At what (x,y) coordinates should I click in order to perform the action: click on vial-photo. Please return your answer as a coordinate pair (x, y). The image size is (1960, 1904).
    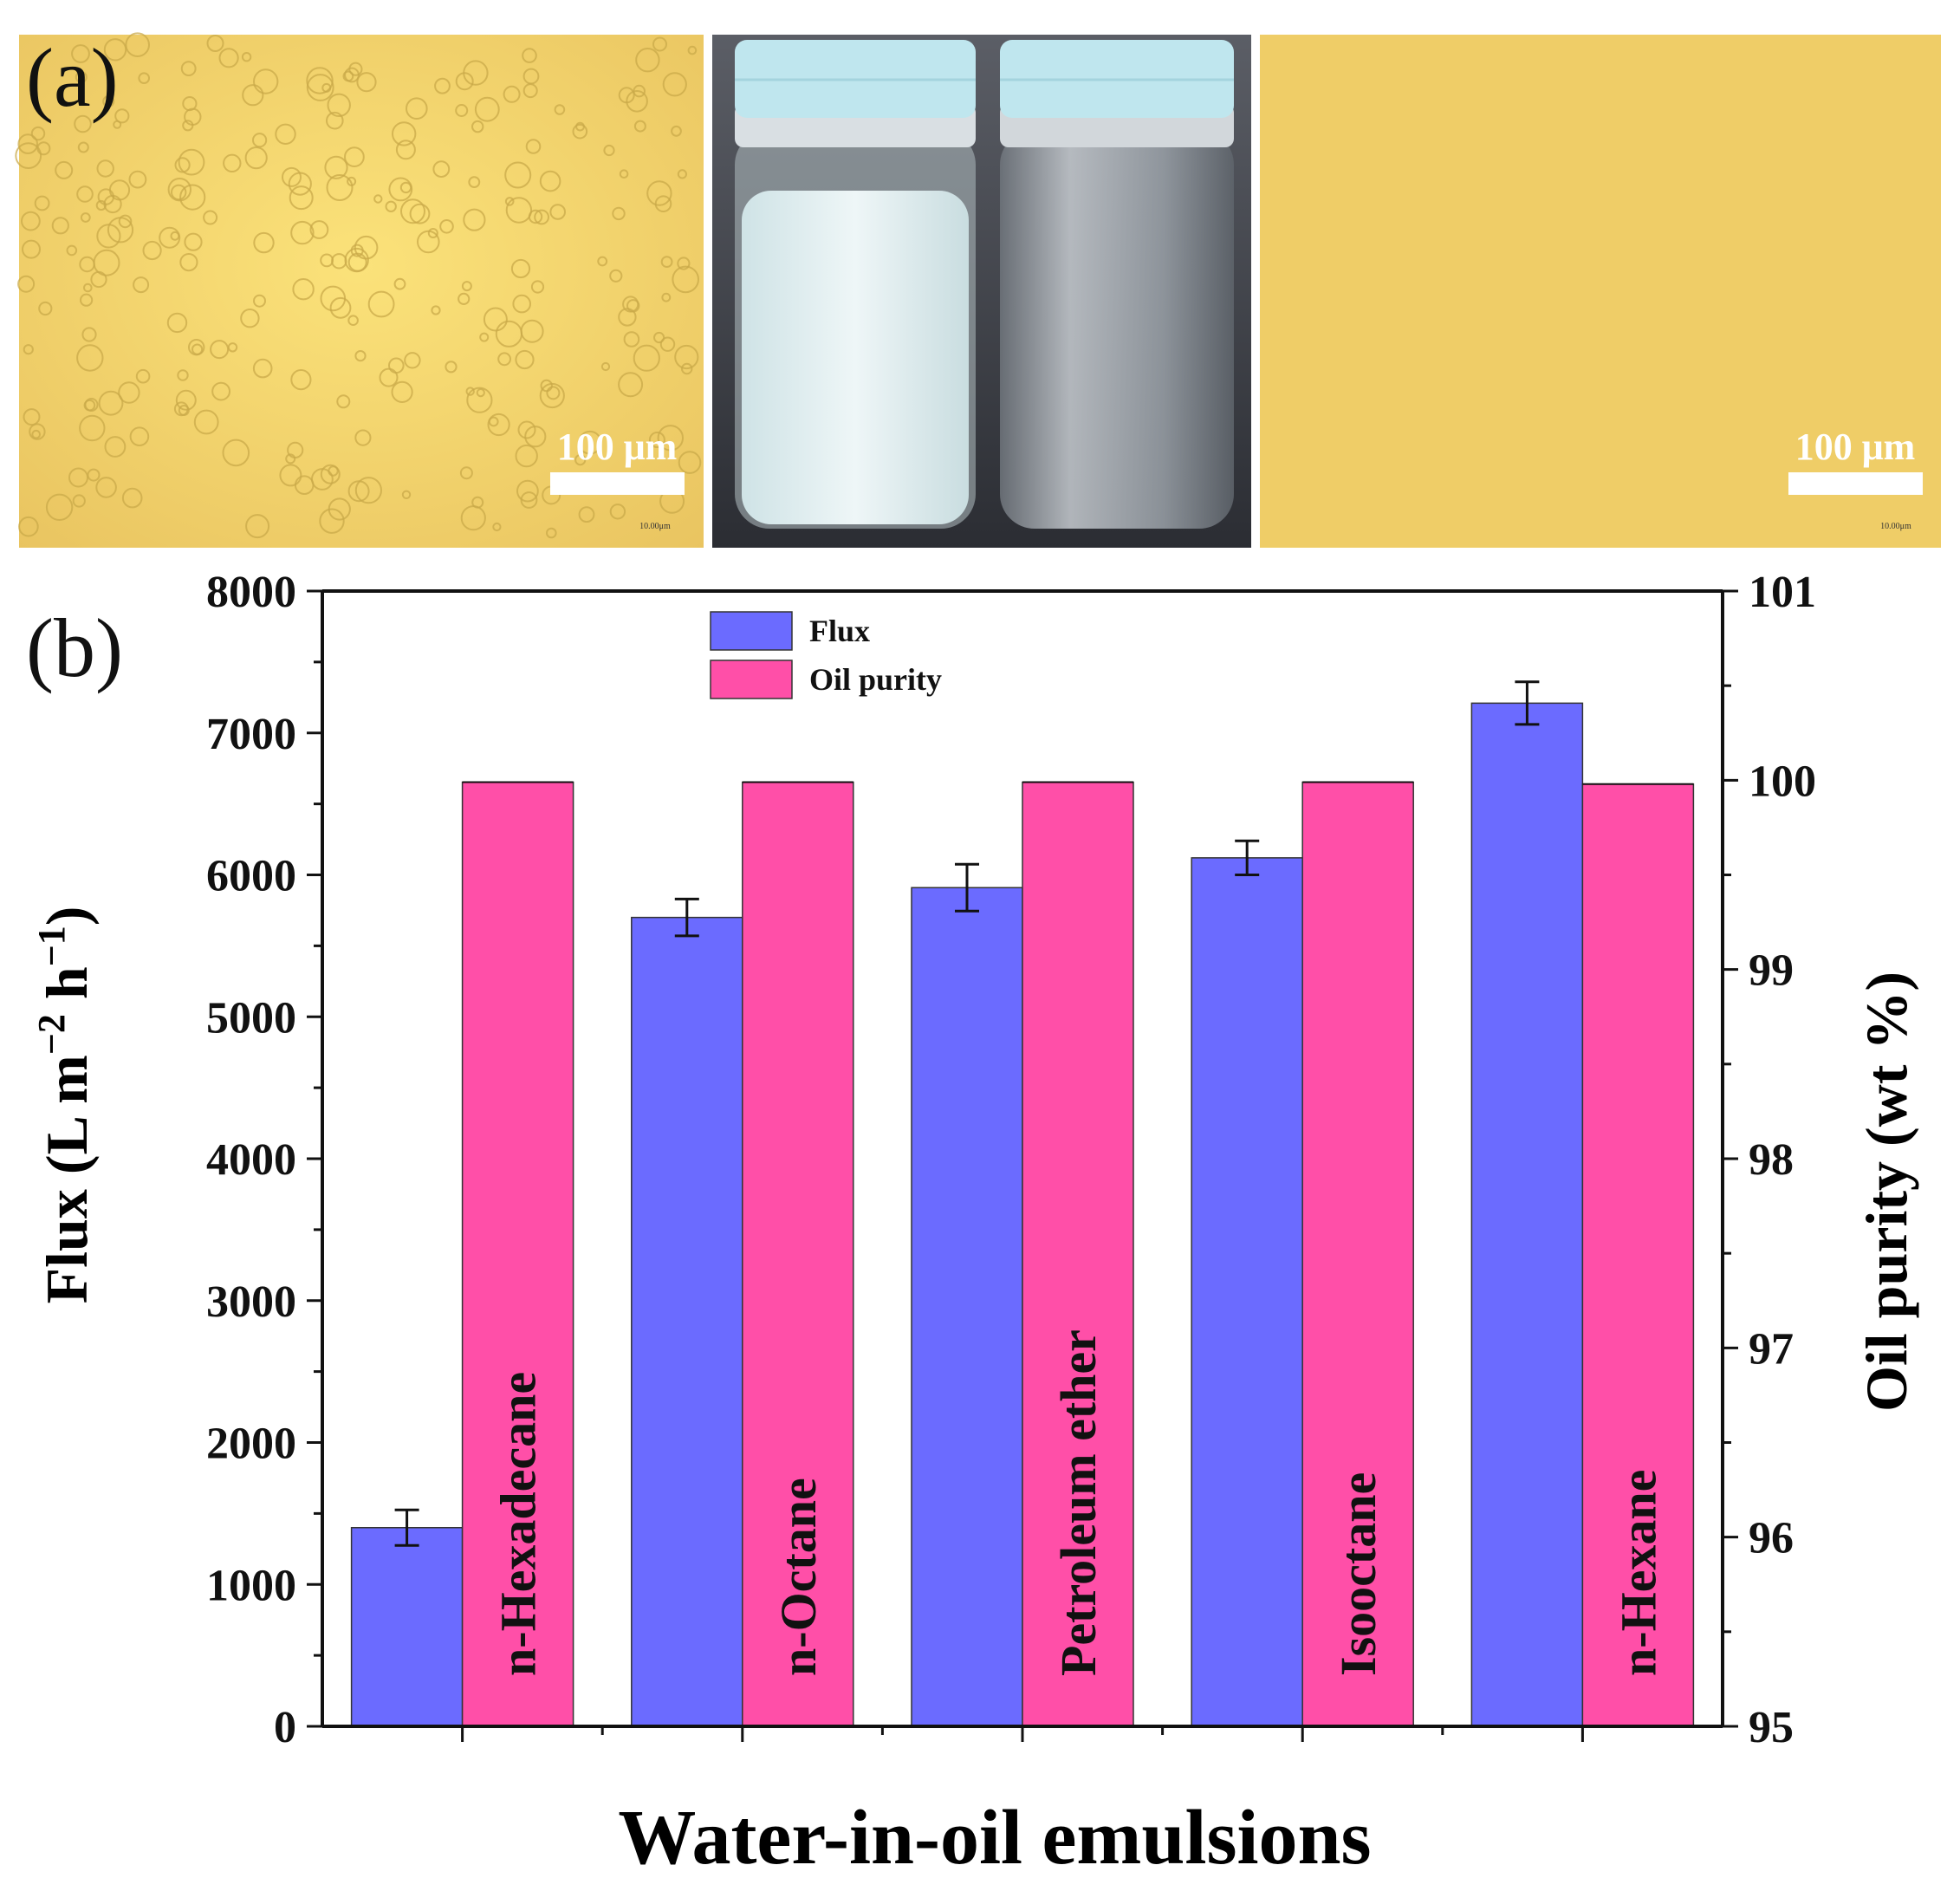
    Looking at the image, I should click on (981, 291).